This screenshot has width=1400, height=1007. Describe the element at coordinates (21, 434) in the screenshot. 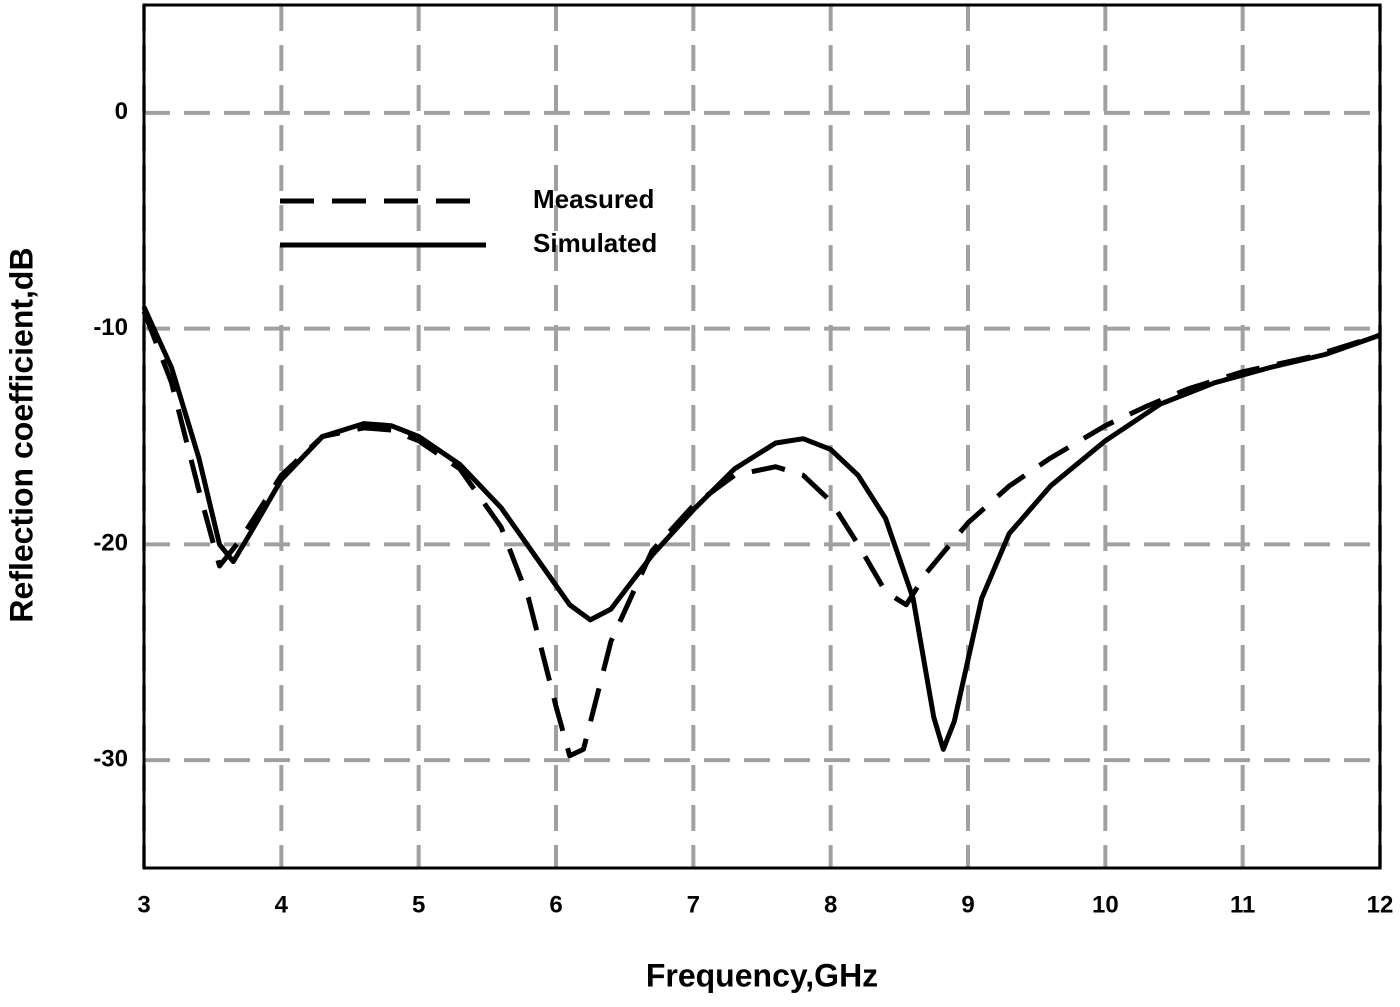

I see `y-axis-label: Reflection coefficient,dB` at that location.